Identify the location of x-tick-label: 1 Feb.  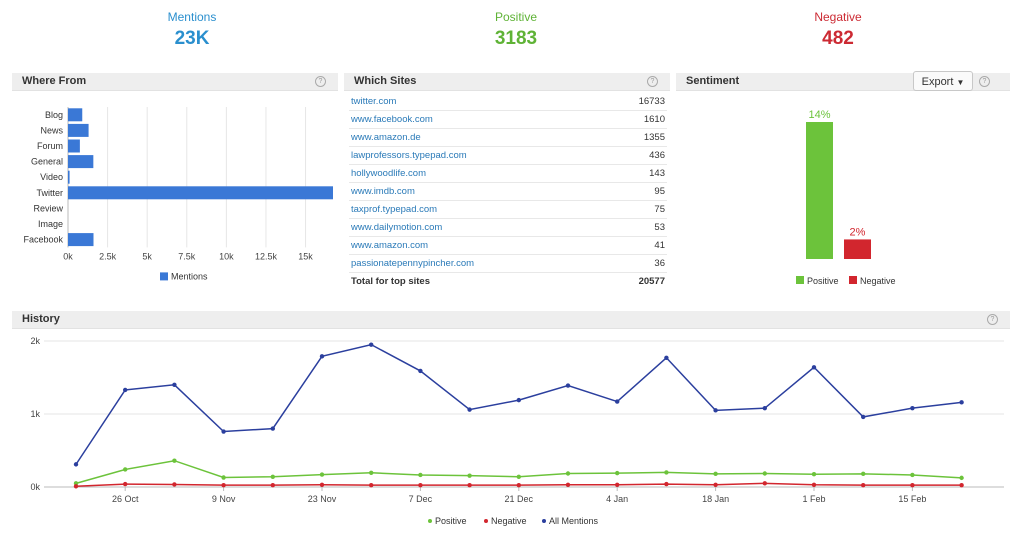
(813, 499).